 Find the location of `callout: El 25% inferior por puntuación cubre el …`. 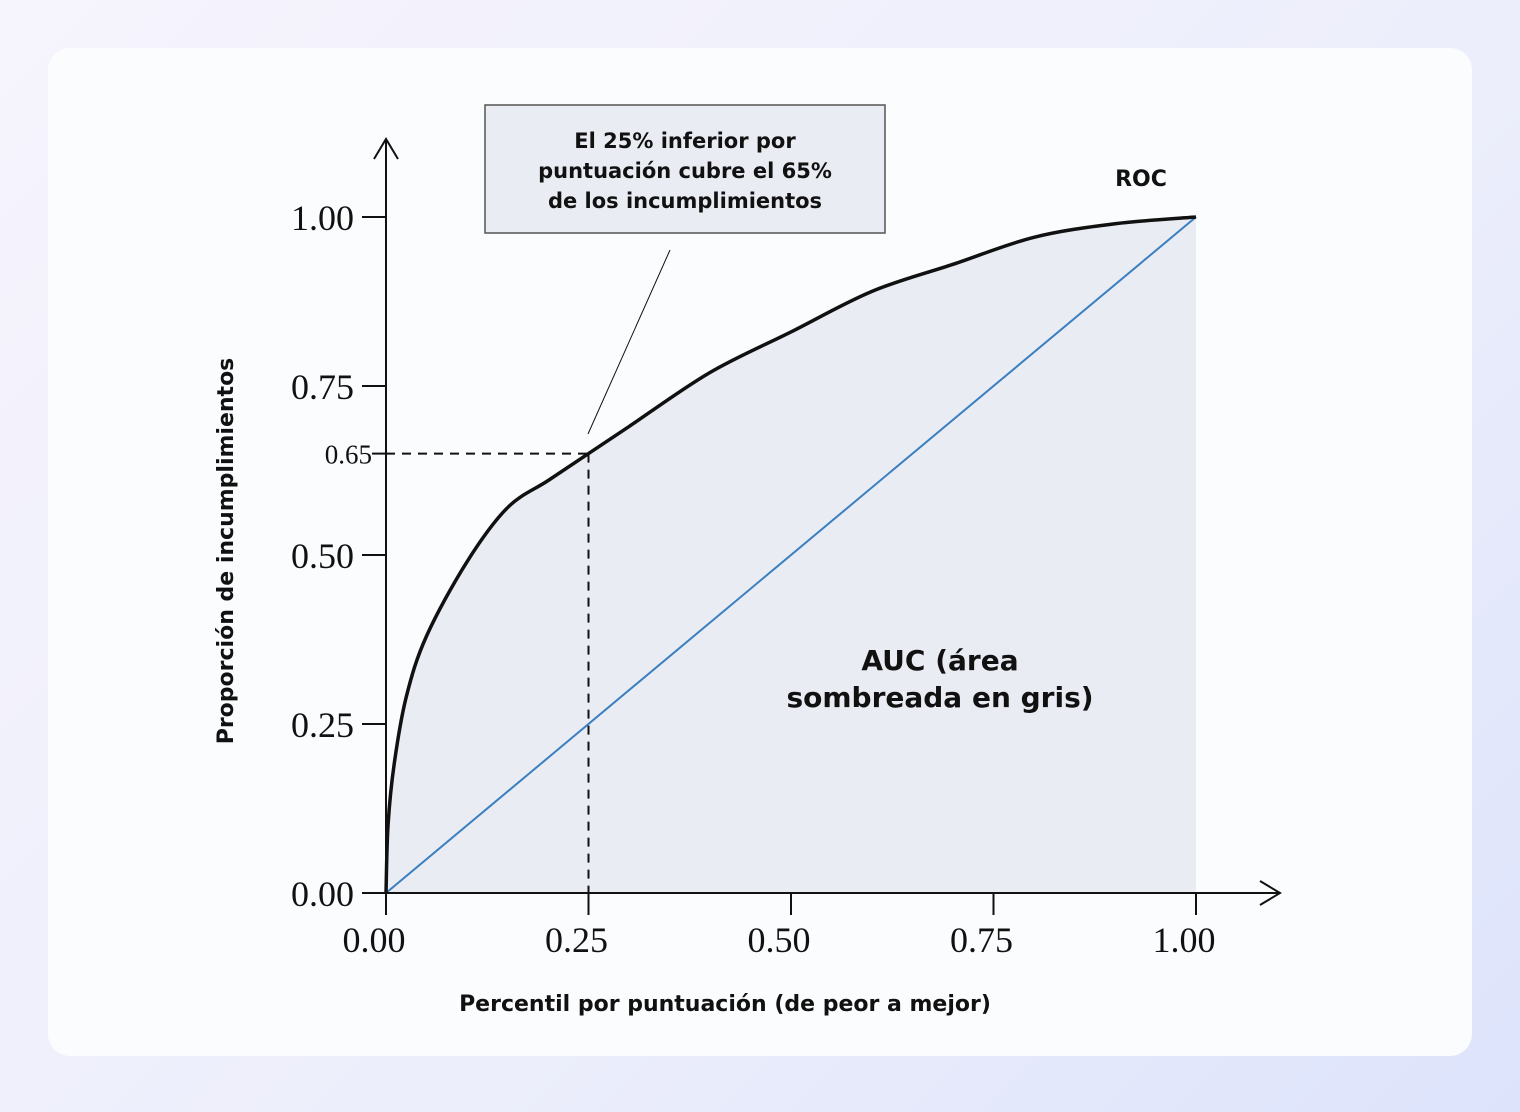

callout: El 25% inferior por puntuación cubre el … is located at coordinates (685, 269).